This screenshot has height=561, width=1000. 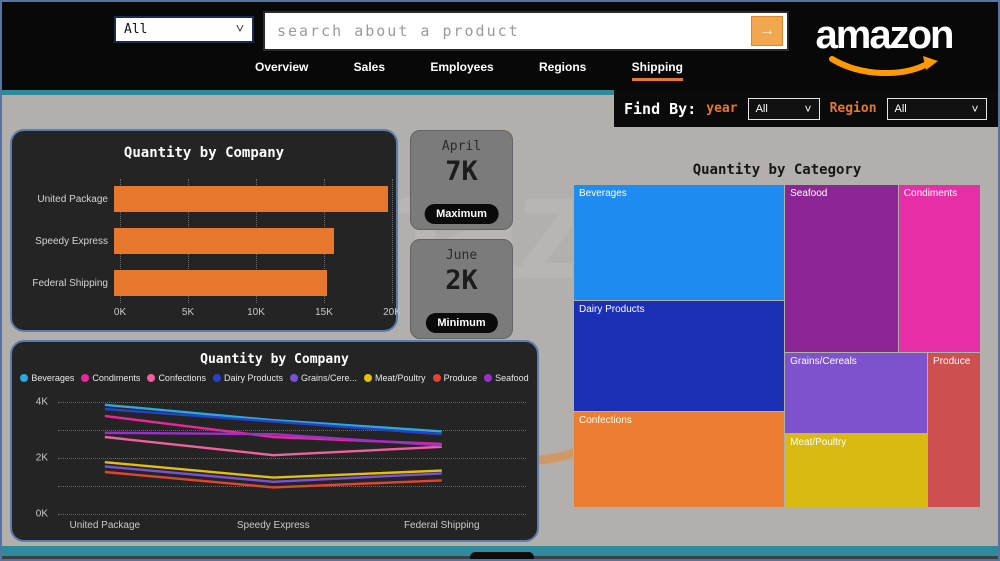 I want to click on bar-x-tick: 20K, so click(x=392, y=312).